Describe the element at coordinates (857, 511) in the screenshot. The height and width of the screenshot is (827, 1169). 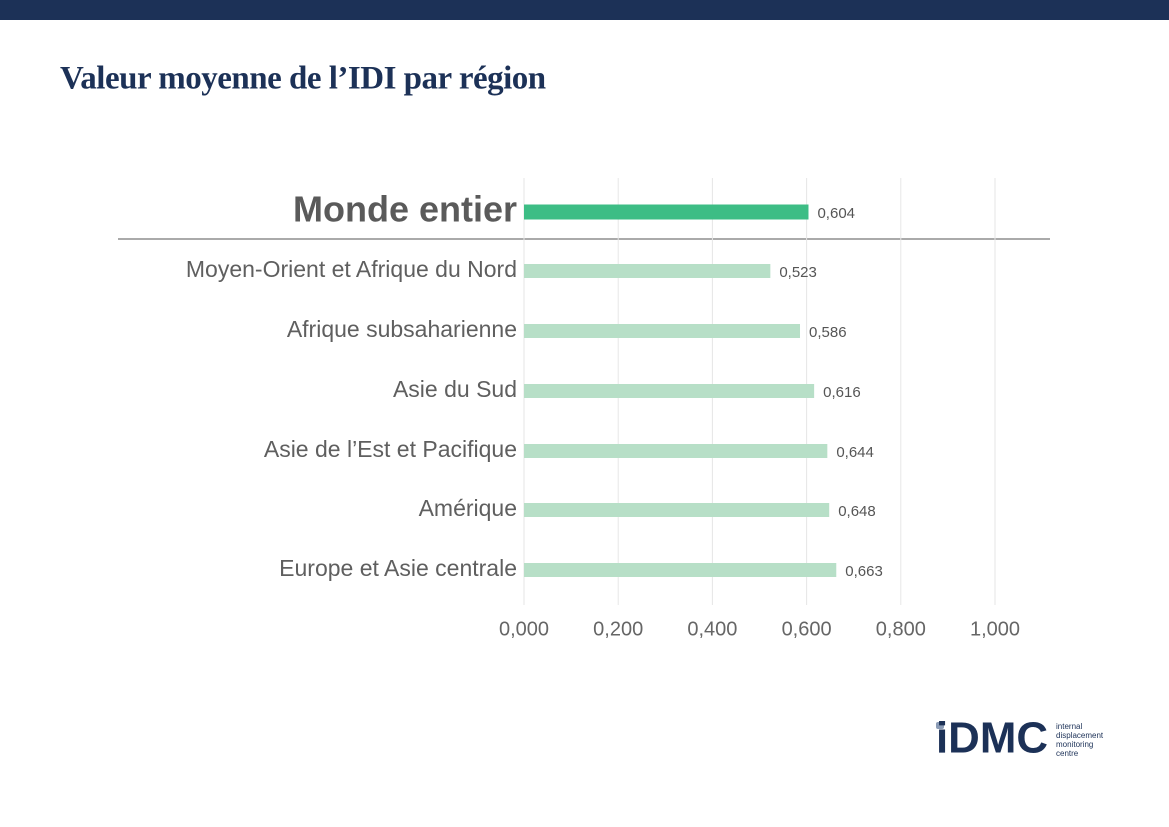
I see `value-label: 0,648` at that location.